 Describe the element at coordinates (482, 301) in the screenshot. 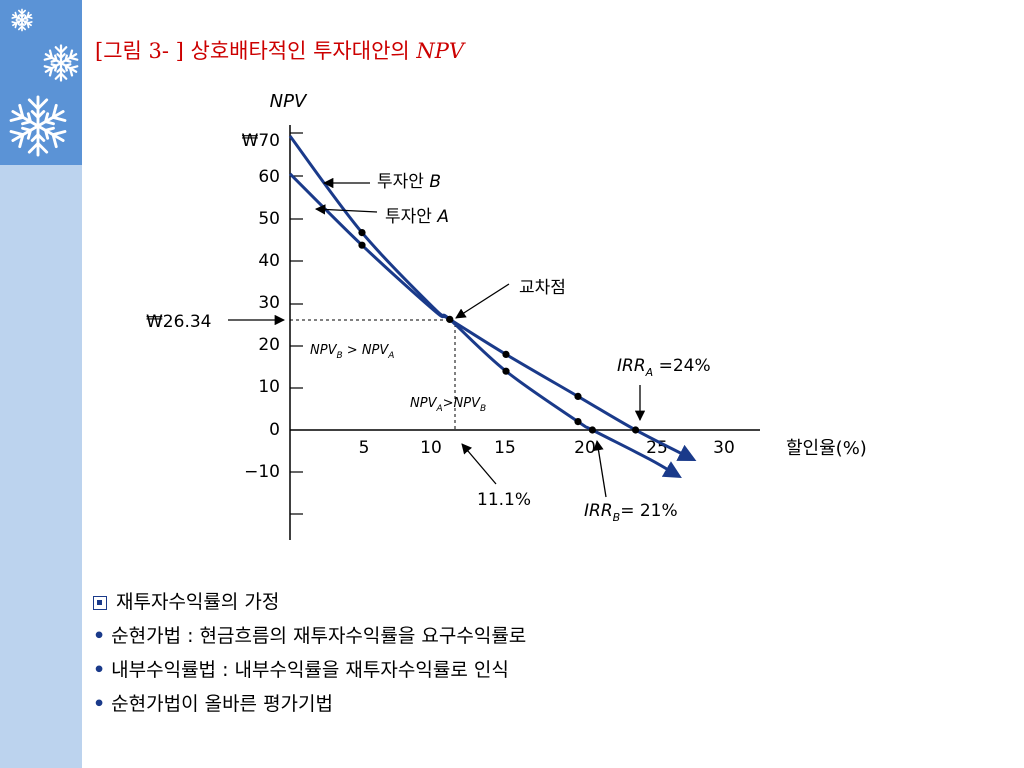

I see `crossover-arrow` at that location.